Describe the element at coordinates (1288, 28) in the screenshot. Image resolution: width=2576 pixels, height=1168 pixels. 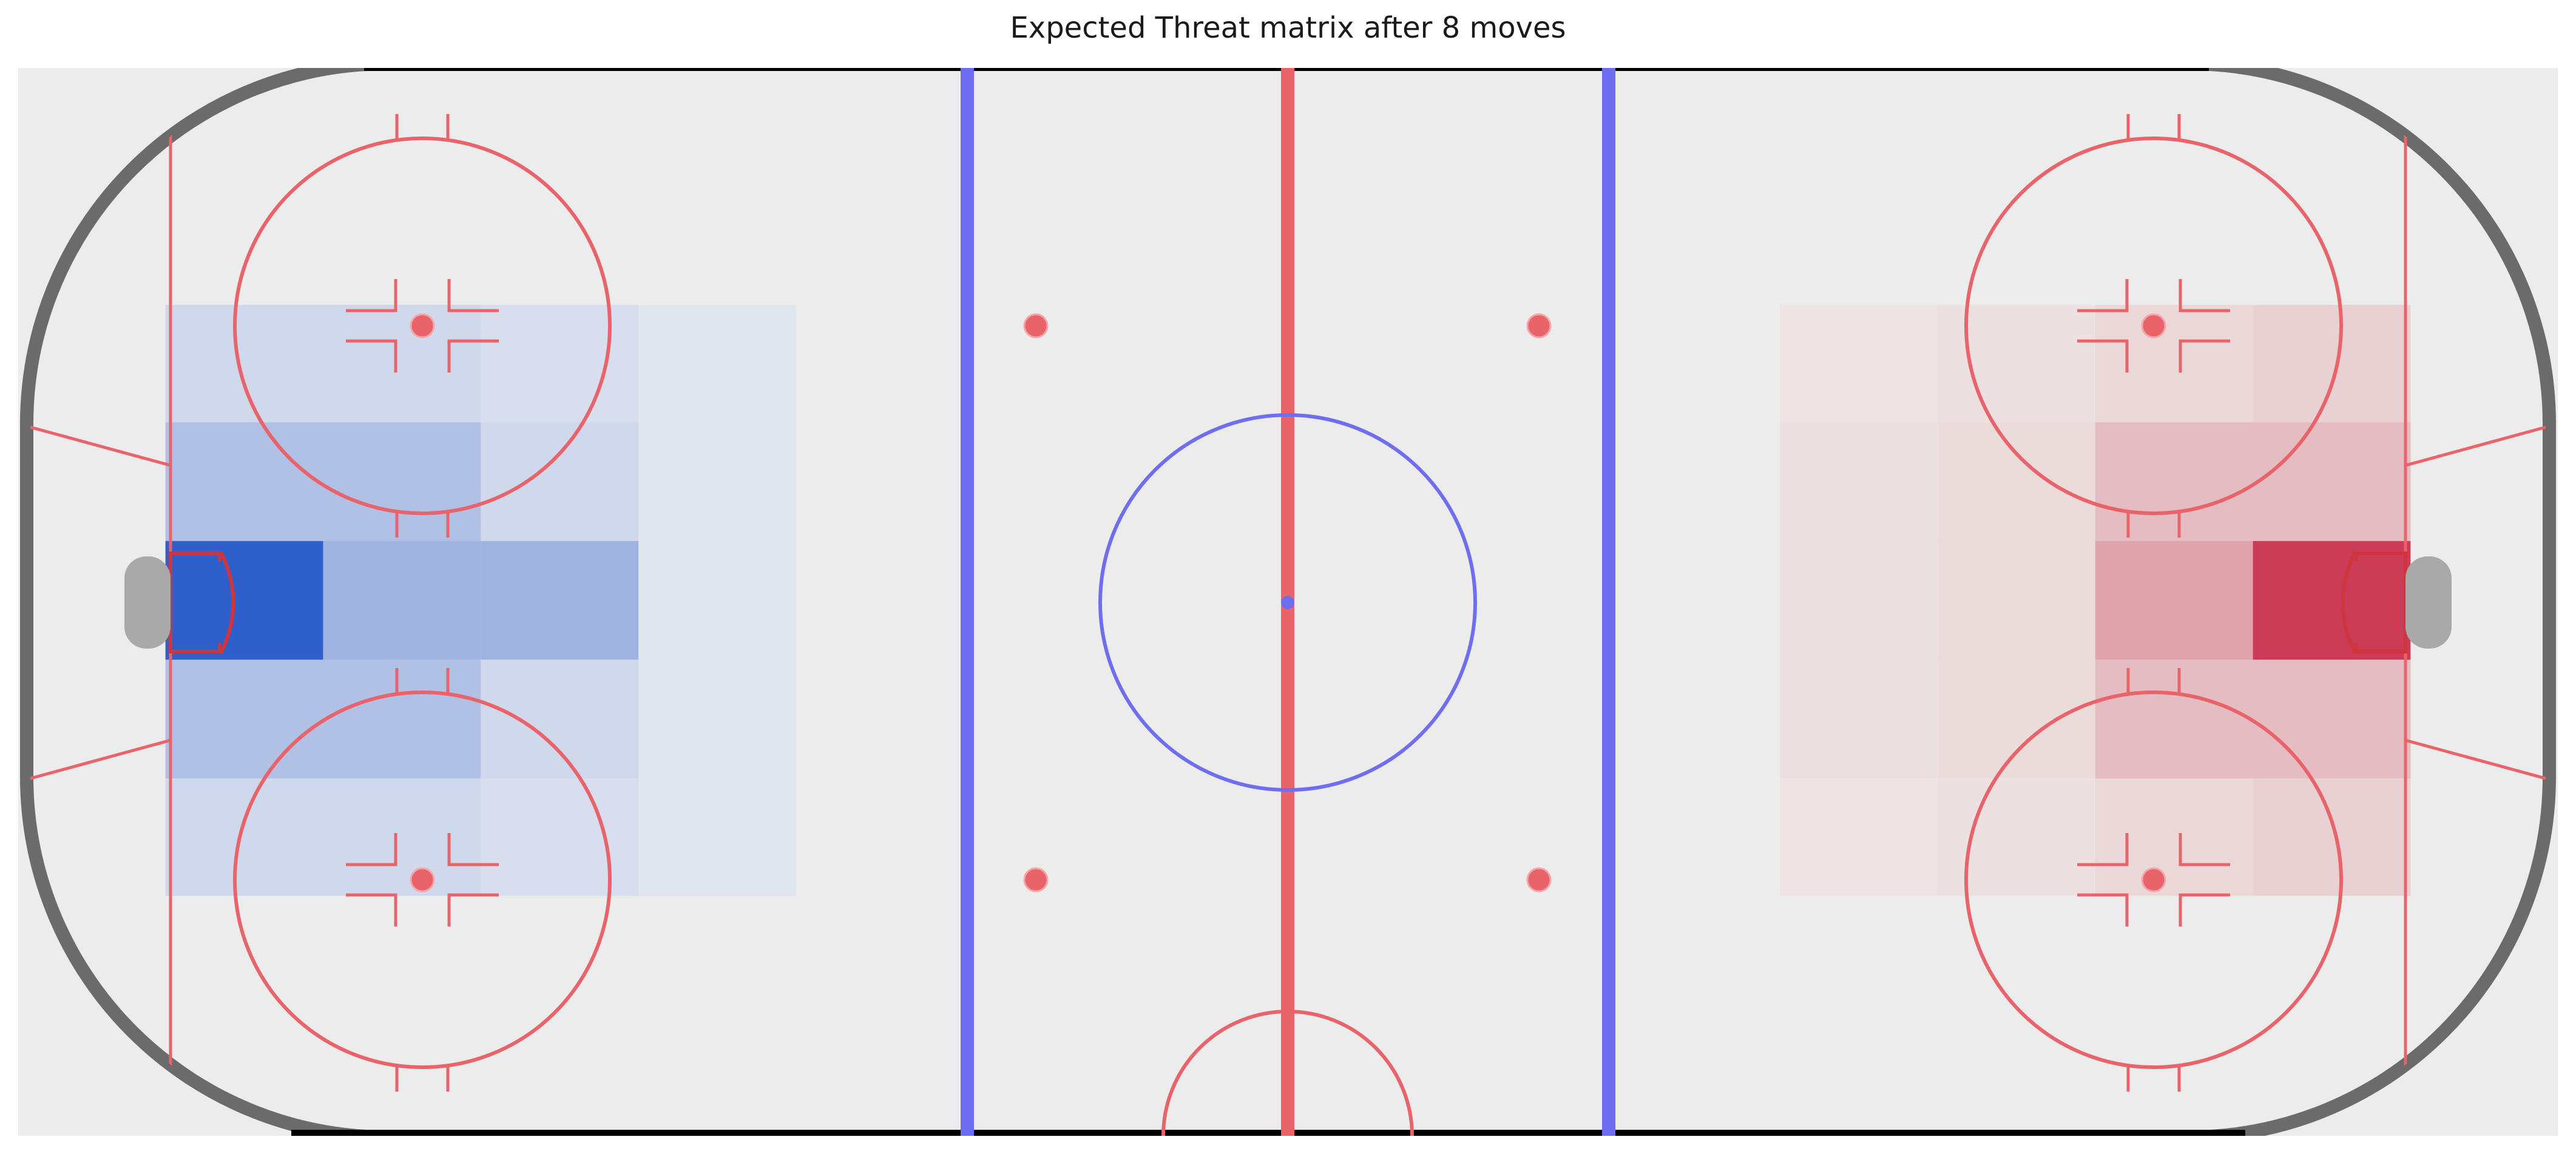
I see `chart-title: Expected Threat matrix after 8 moves` at that location.